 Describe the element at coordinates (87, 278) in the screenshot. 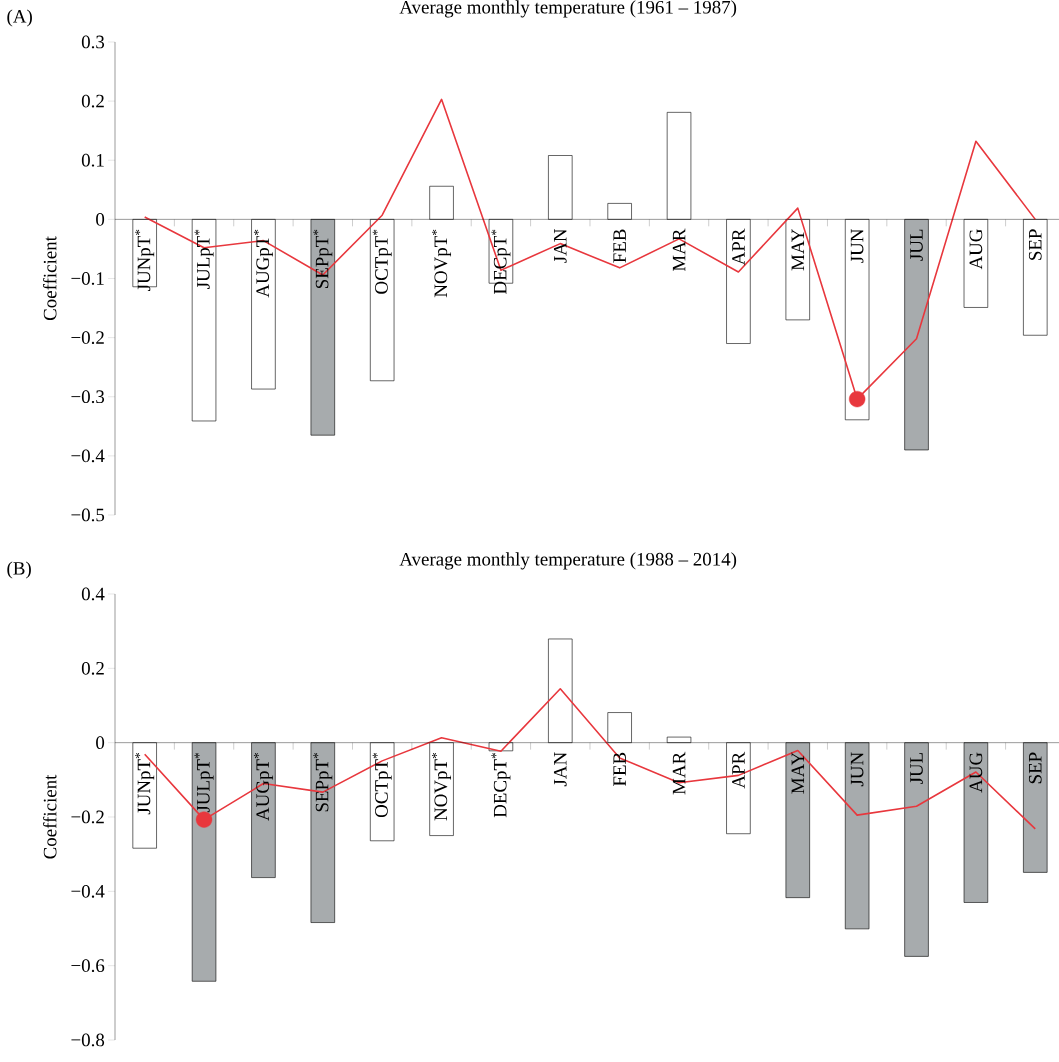

I see `y-tick-label: −0.1` at that location.